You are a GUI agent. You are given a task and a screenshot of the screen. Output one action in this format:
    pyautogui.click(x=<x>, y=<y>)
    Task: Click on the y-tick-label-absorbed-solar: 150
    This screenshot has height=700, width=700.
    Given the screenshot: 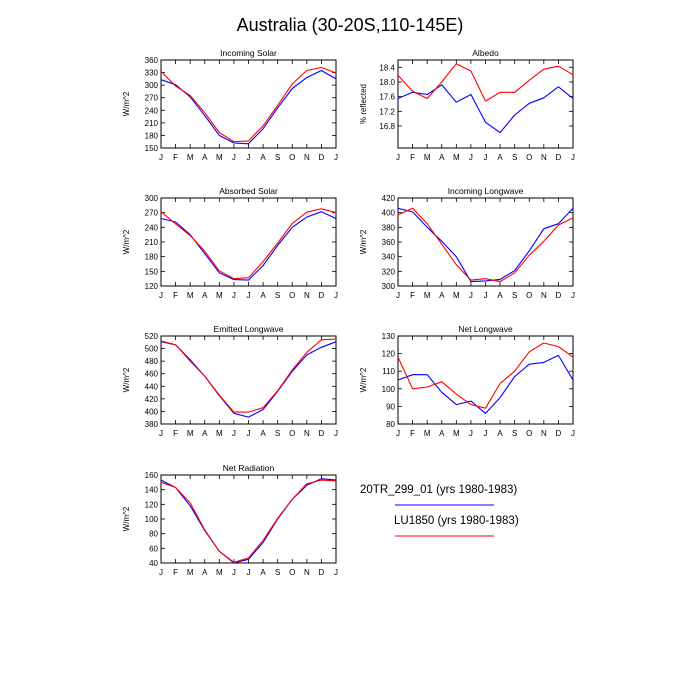 What is the action you would take?
    pyautogui.click(x=152, y=271)
    